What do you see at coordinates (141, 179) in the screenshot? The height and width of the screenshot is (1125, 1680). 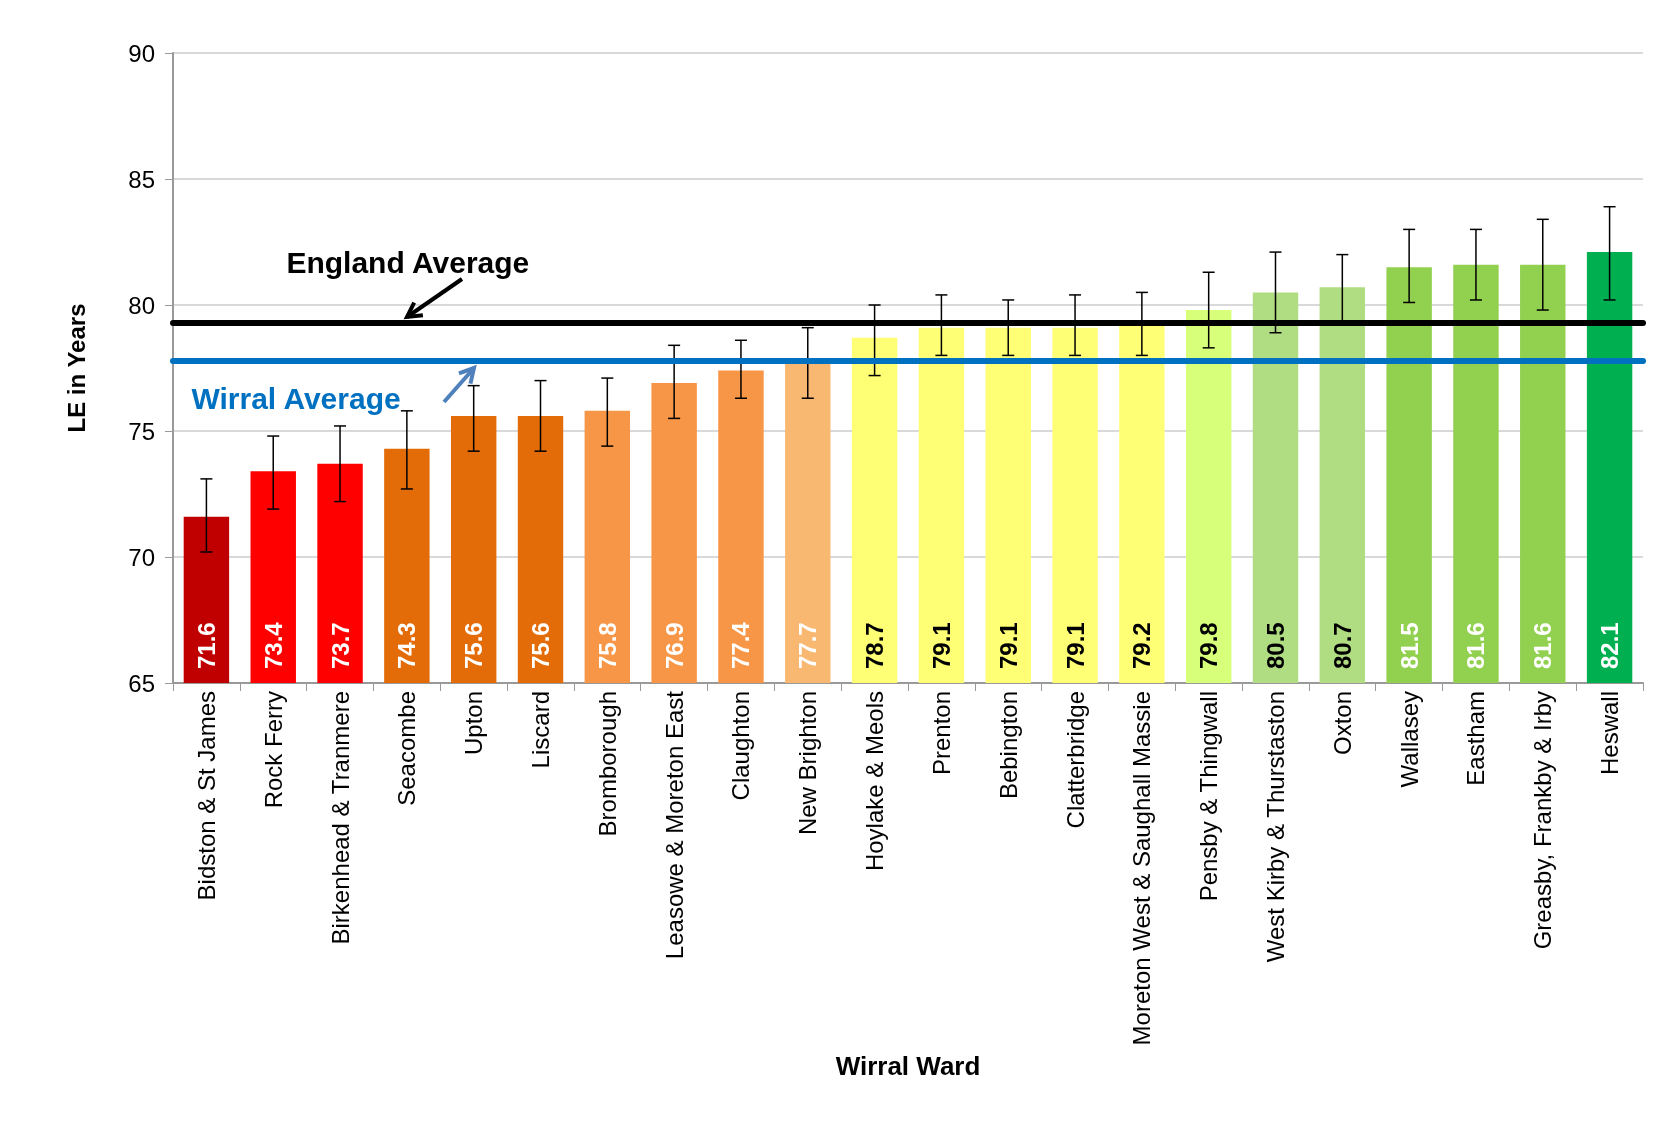 I see `y-tick-label: 85` at bounding box center [141, 179].